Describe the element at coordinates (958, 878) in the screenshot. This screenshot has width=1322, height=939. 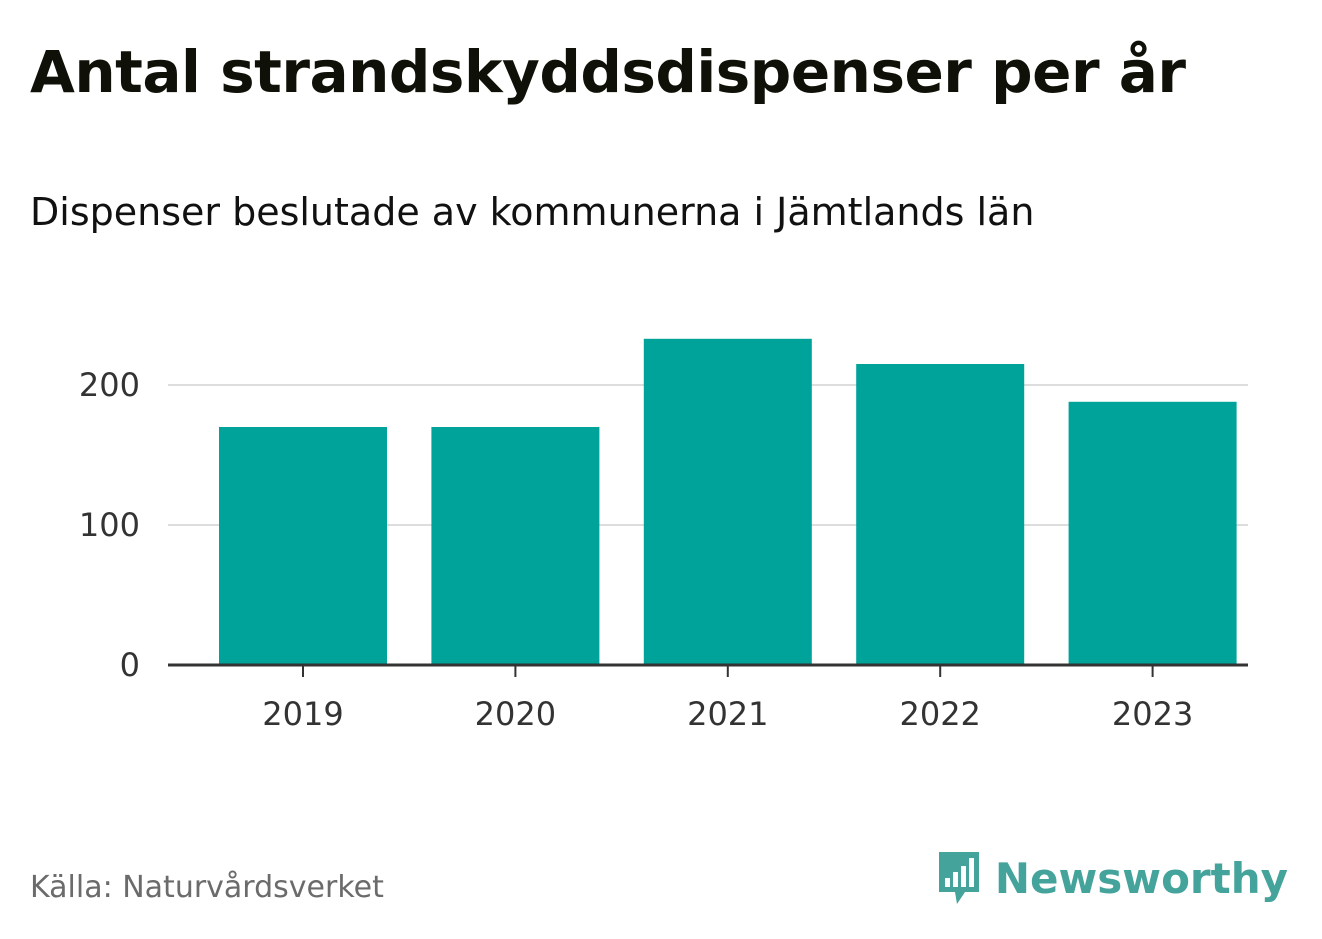
I see `newsworthy-logo-icon` at that location.